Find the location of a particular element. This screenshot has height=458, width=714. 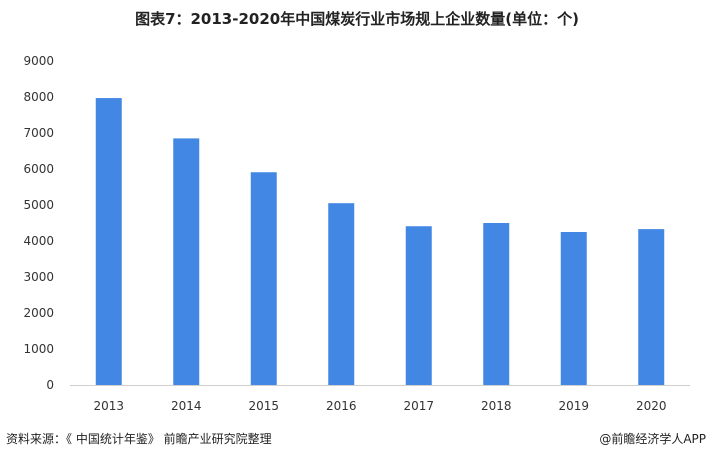

x-tick-label: 2020 is located at coordinates (651, 406).